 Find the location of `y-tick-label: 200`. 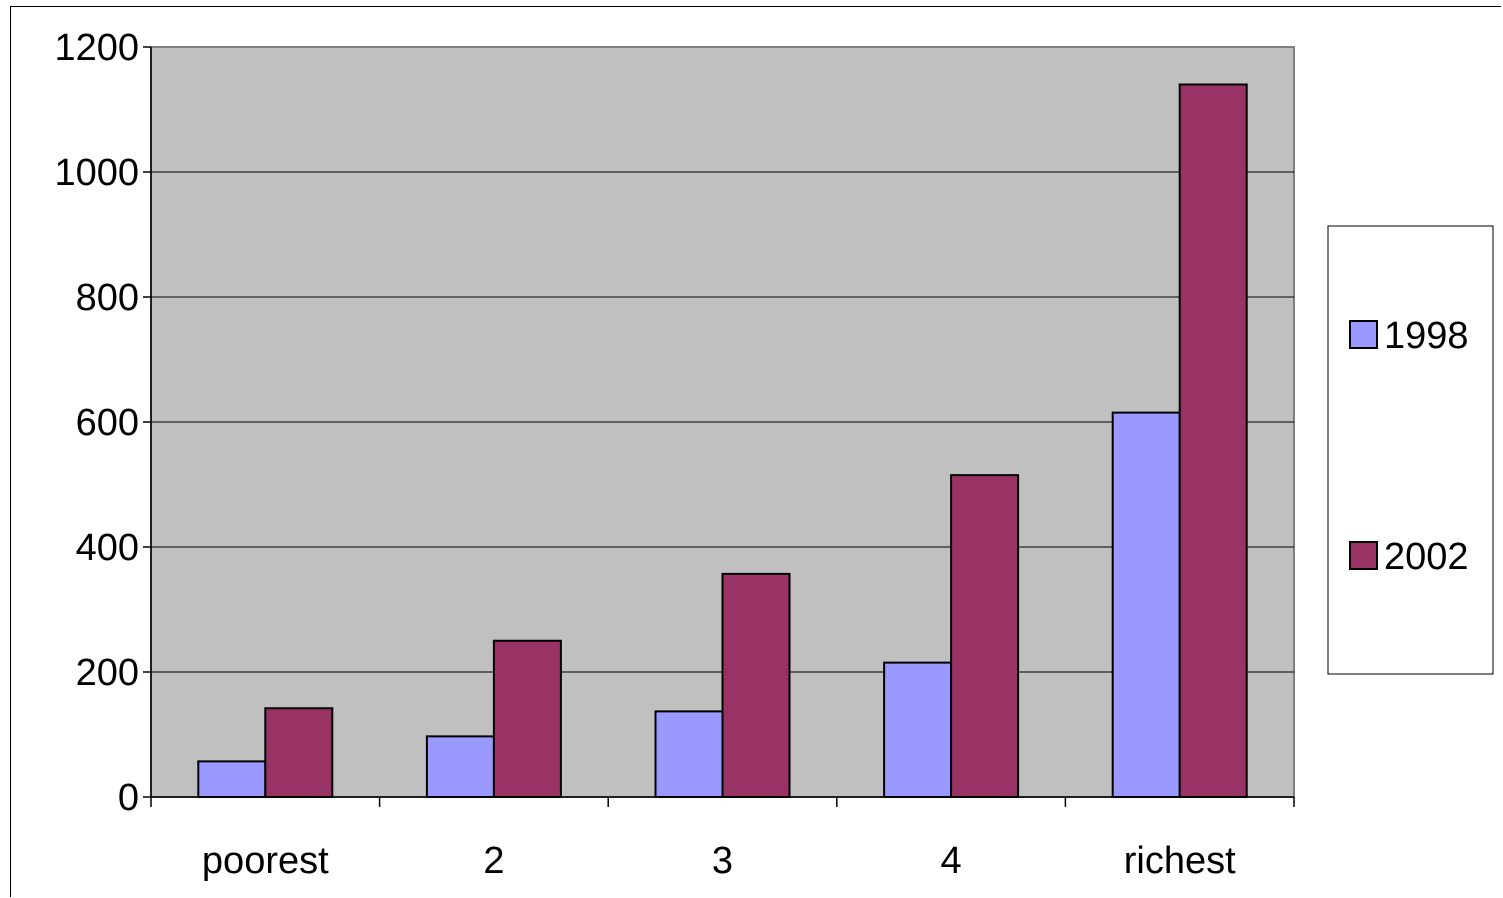

y-tick-label: 200 is located at coordinates (107, 673).